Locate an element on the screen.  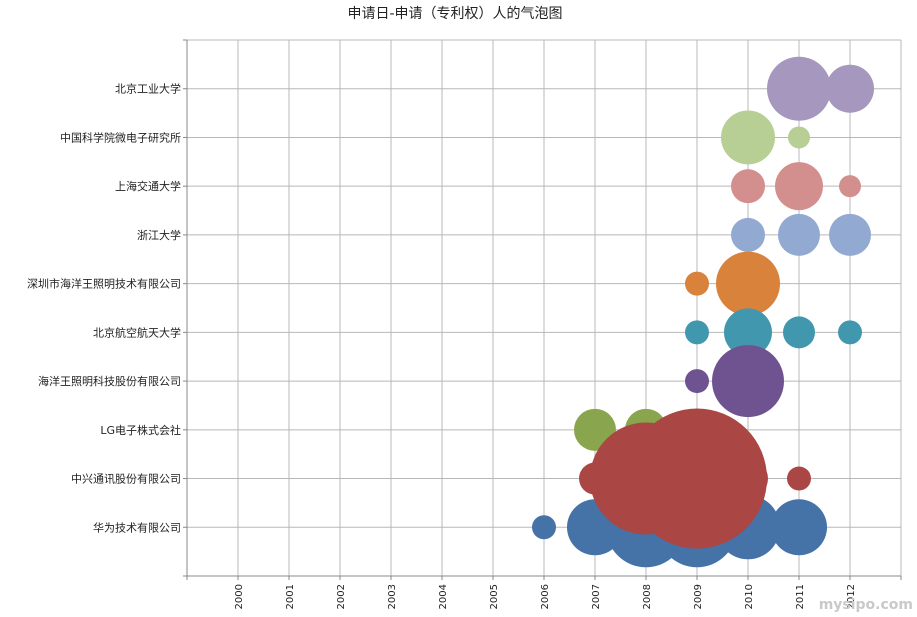
x-tick-label: 2007 is located at coordinates (596, 596).